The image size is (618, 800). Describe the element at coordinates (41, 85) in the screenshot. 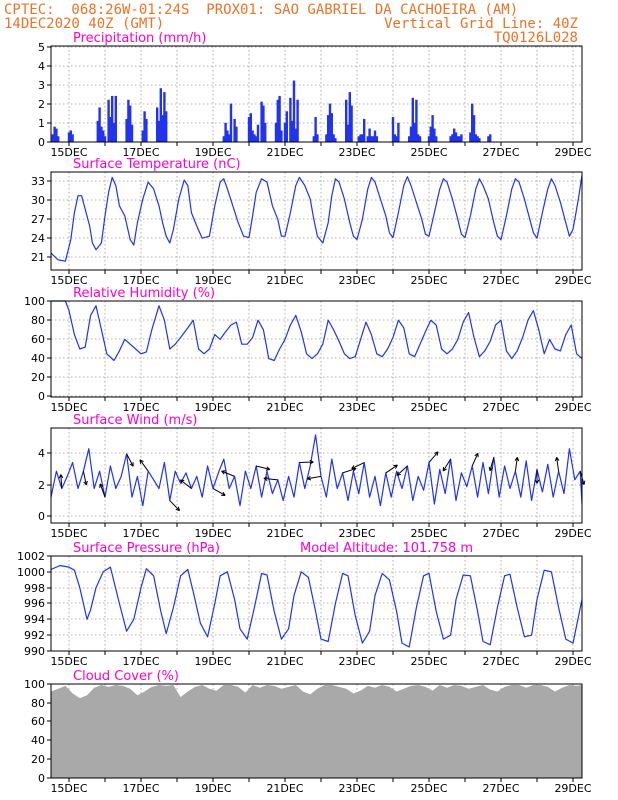

I see `y-tick-label: 3` at that location.